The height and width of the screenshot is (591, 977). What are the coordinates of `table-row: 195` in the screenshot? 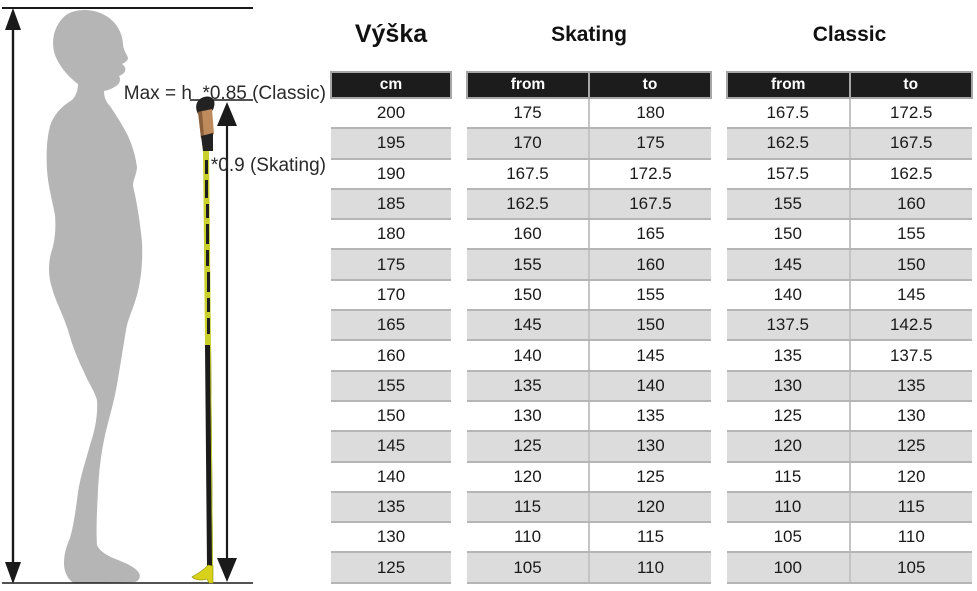 It's located at (391, 144).